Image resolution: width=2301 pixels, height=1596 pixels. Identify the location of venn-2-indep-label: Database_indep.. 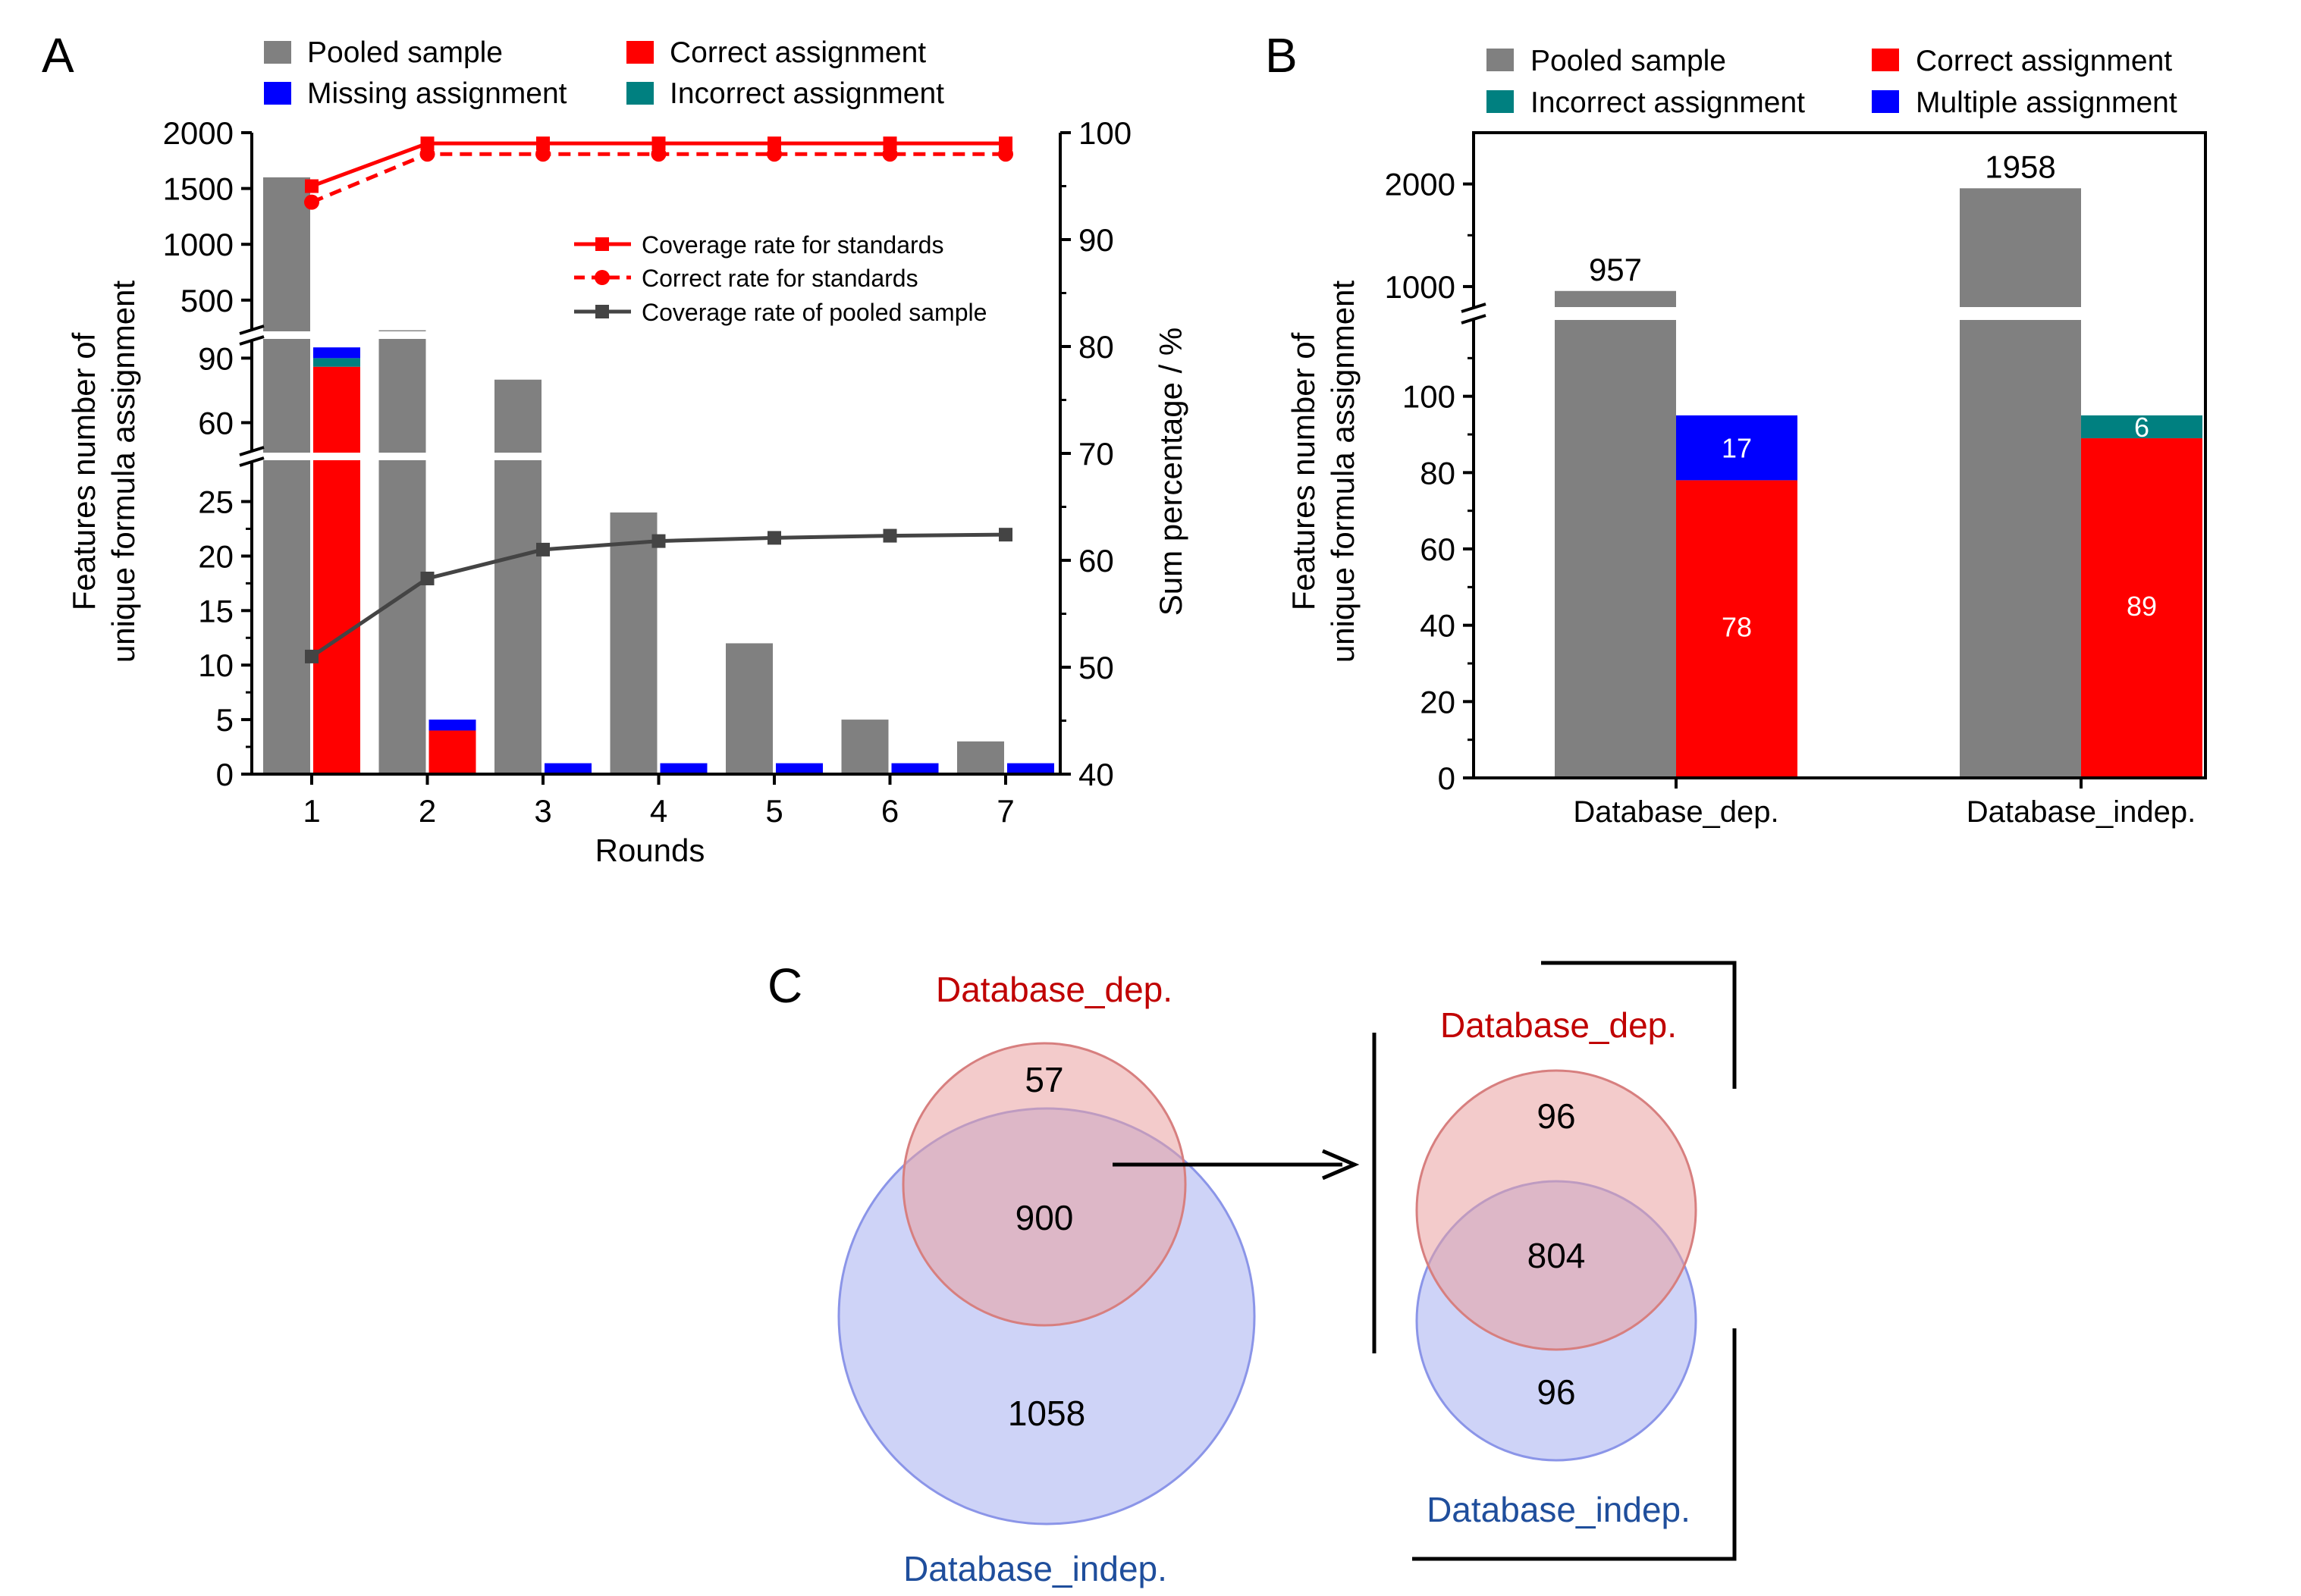
(1559, 1510).